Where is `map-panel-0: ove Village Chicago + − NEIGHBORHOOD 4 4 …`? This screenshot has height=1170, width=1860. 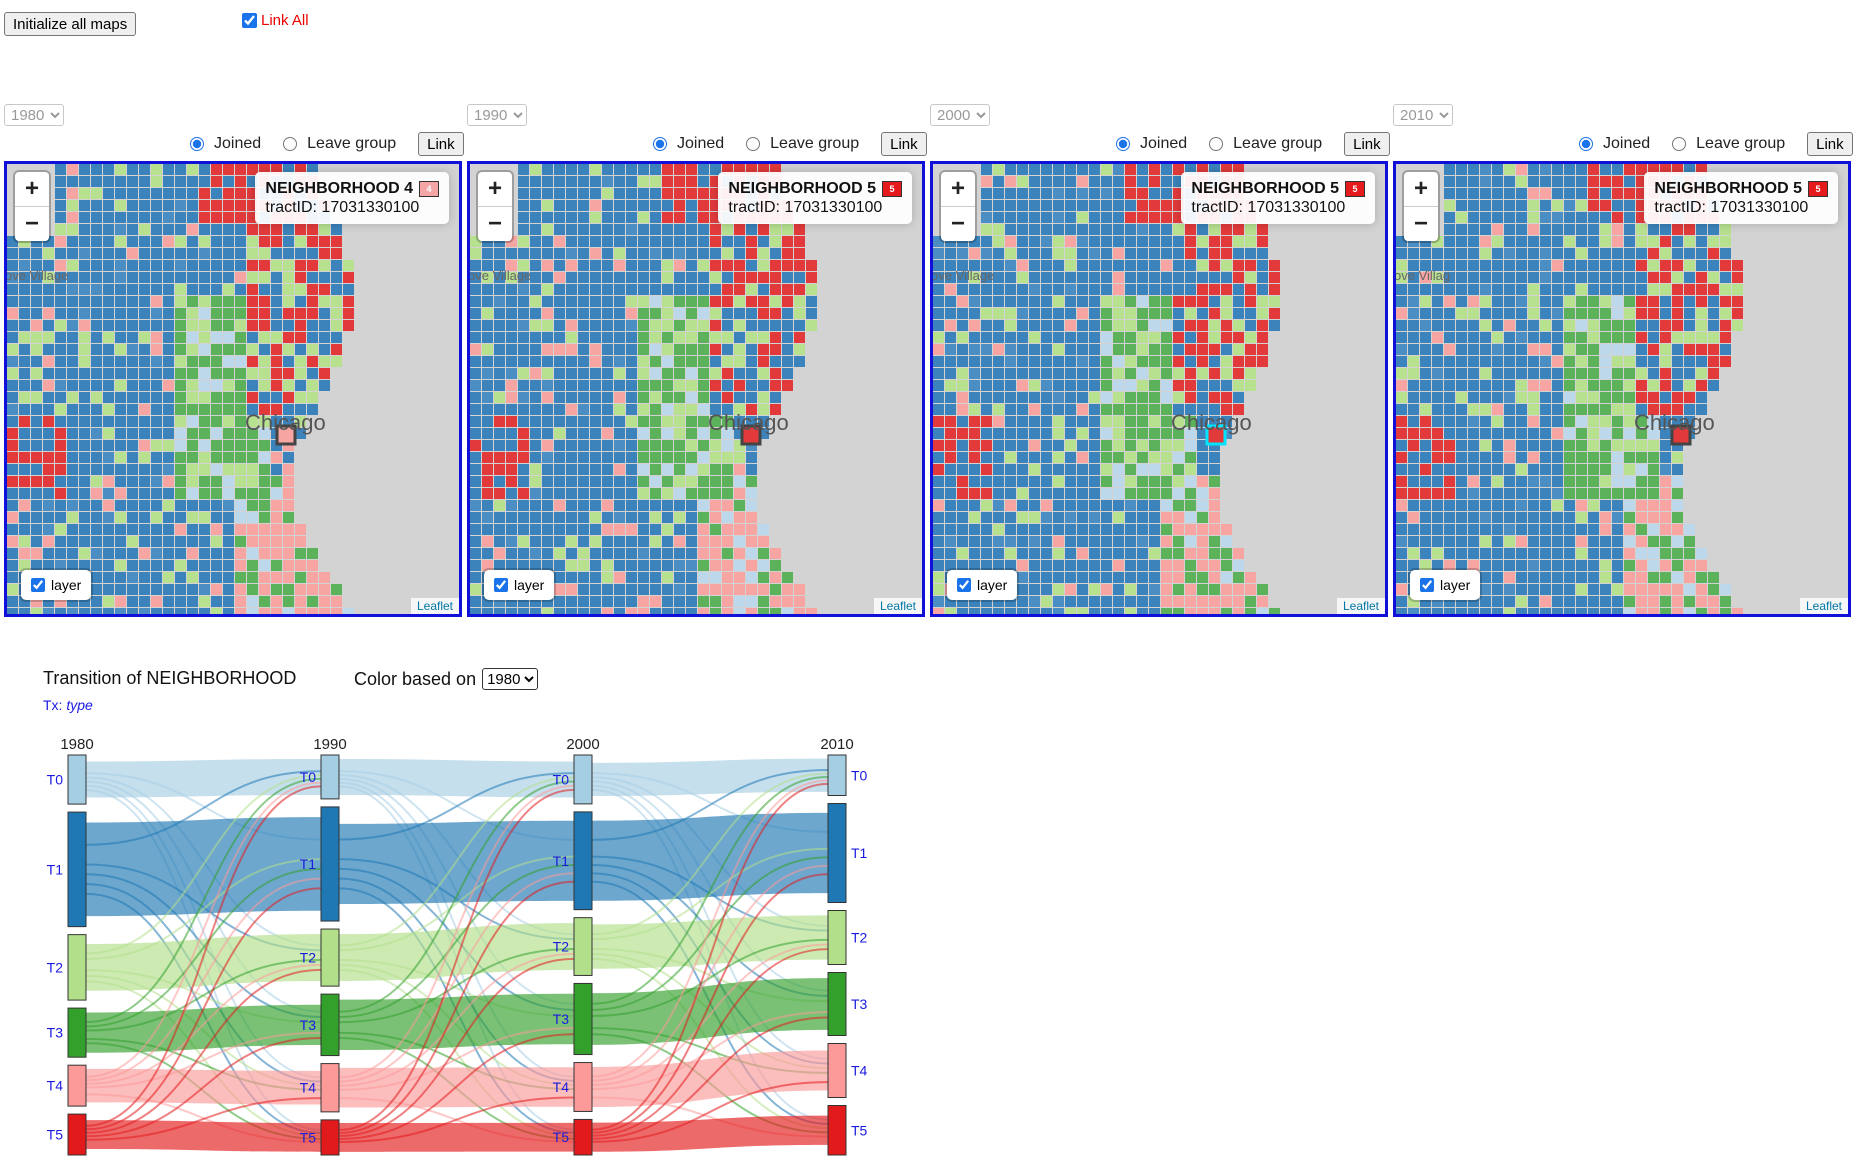
map-panel-0: ove Village Chicago + − NEIGHBORHOOD 4 4 … is located at coordinates (233, 389).